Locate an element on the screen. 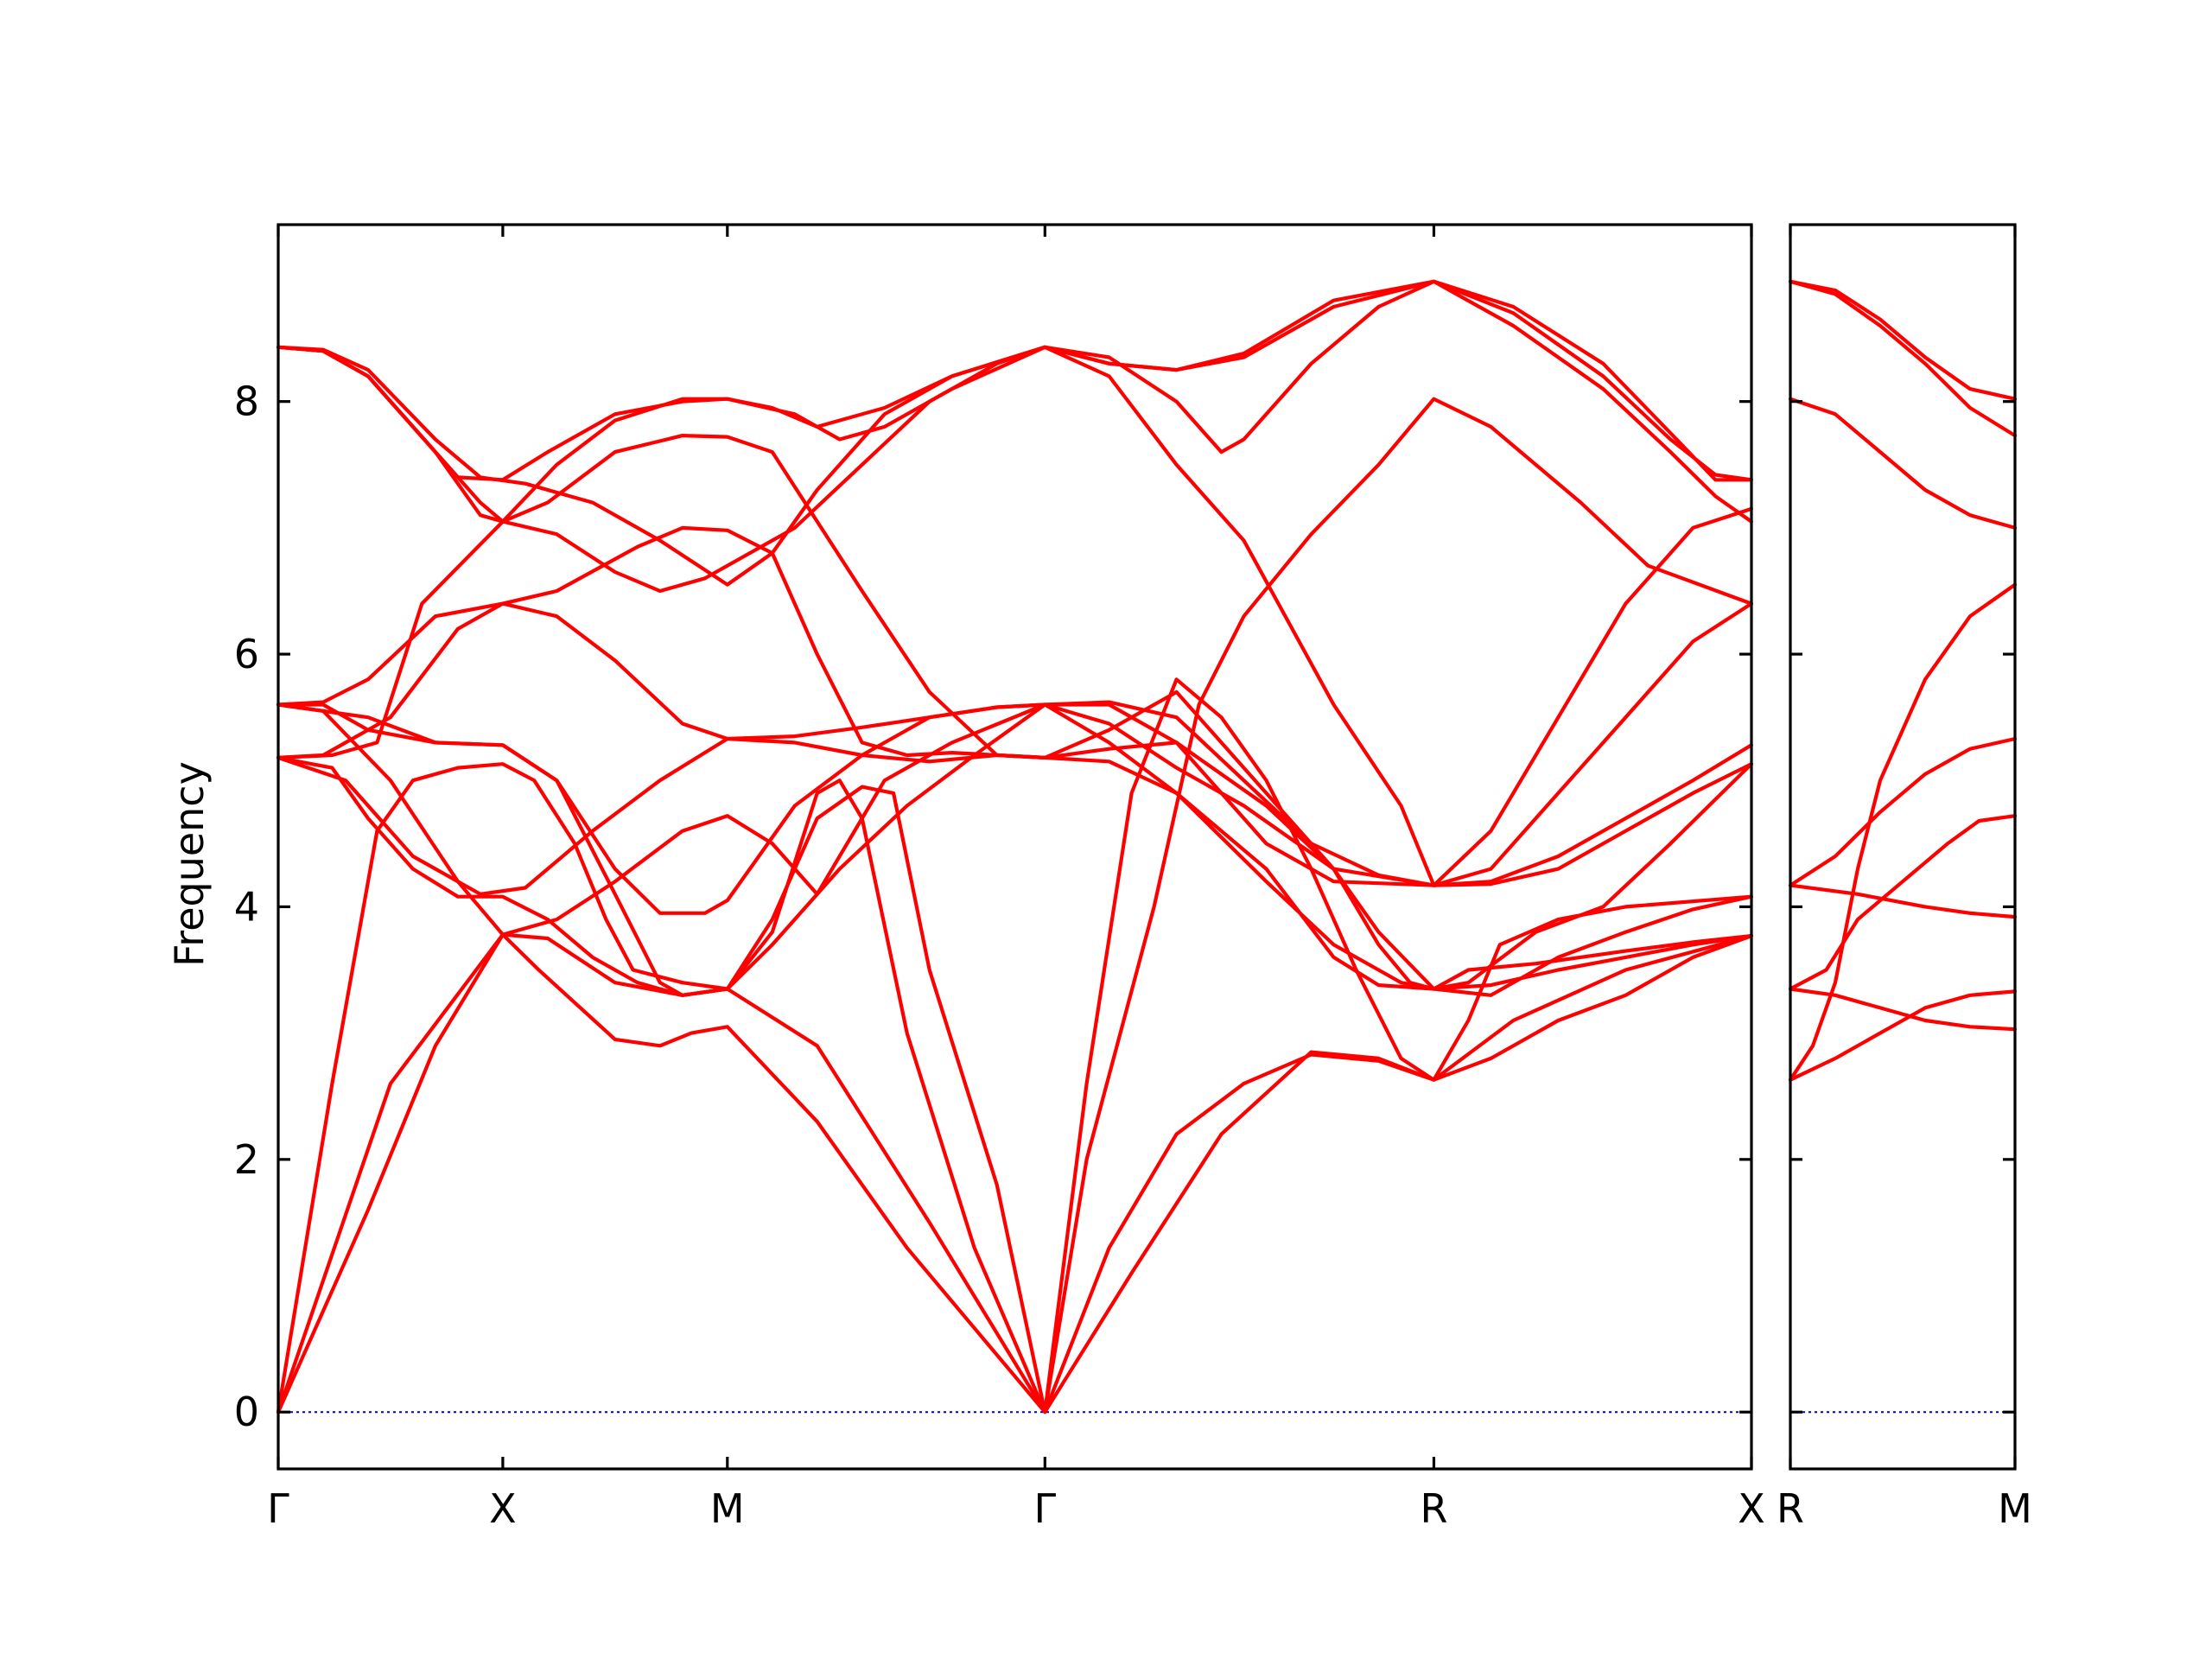 This screenshot has width=2212, height=1659. y-tick-label: 6 is located at coordinates (246, 654).